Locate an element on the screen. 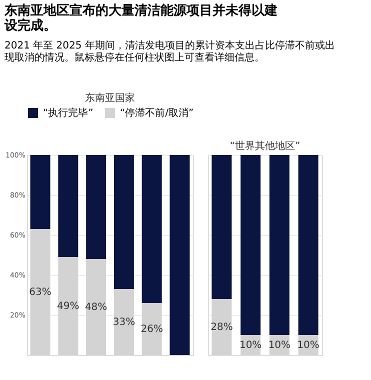 The width and height of the screenshot is (371, 380). x-axis-title: “世界其他地区” is located at coordinates (265, 146).